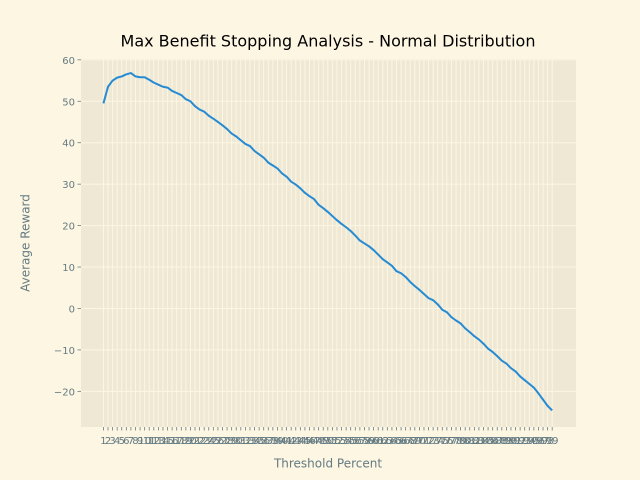 This screenshot has height=480, width=640. I want to click on x-tick-label: 80, so click(465, 441).